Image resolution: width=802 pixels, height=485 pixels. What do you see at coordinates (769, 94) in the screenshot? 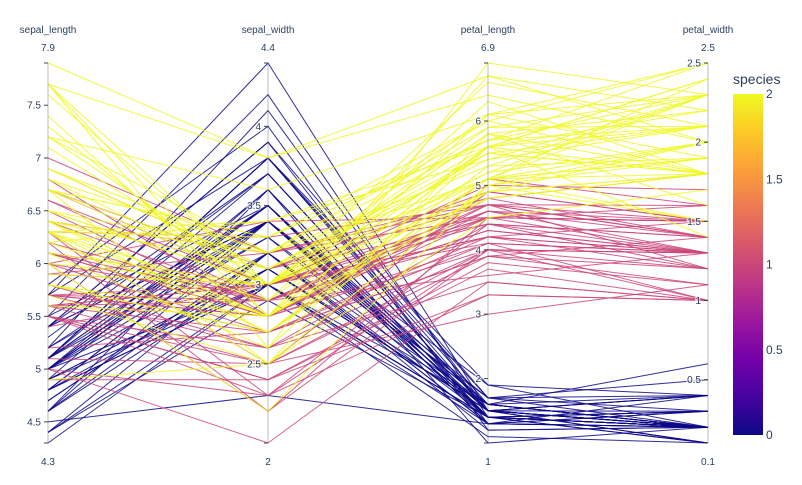
I see `colorbar-tick-label: 2` at bounding box center [769, 94].